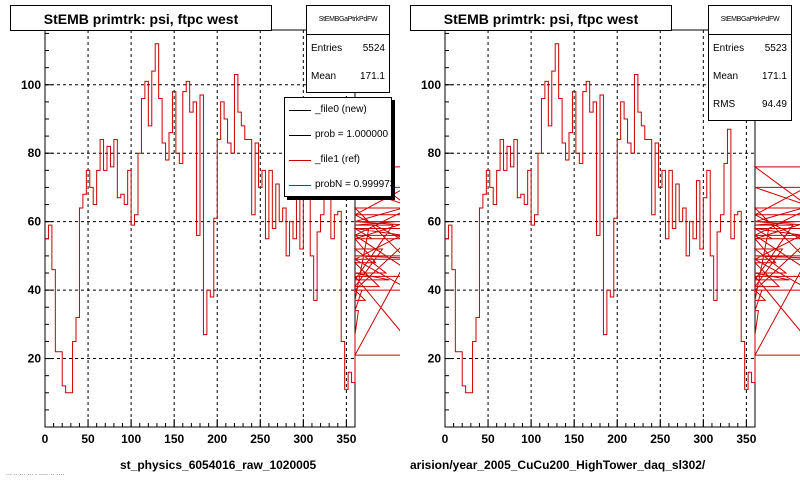 This screenshot has width=800, height=480. What do you see at coordinates (445, 439) in the screenshot?
I see `x-tick-label-right-0: 0` at bounding box center [445, 439].